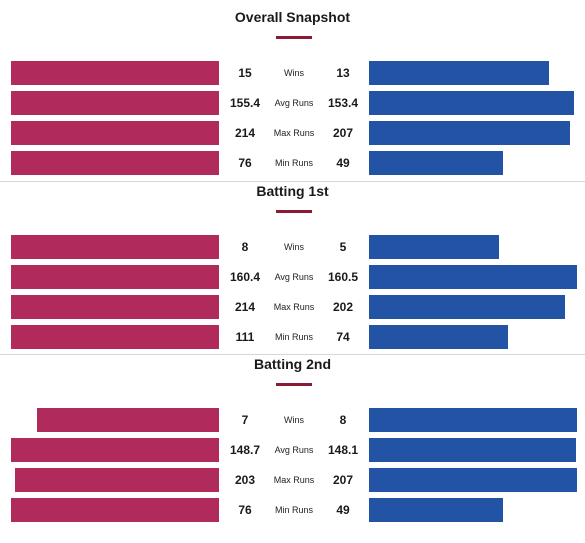 This screenshot has width=585, height=543. I want to click on stat-row: 155.4 Avg Runs 153.4, so click(292, 103).